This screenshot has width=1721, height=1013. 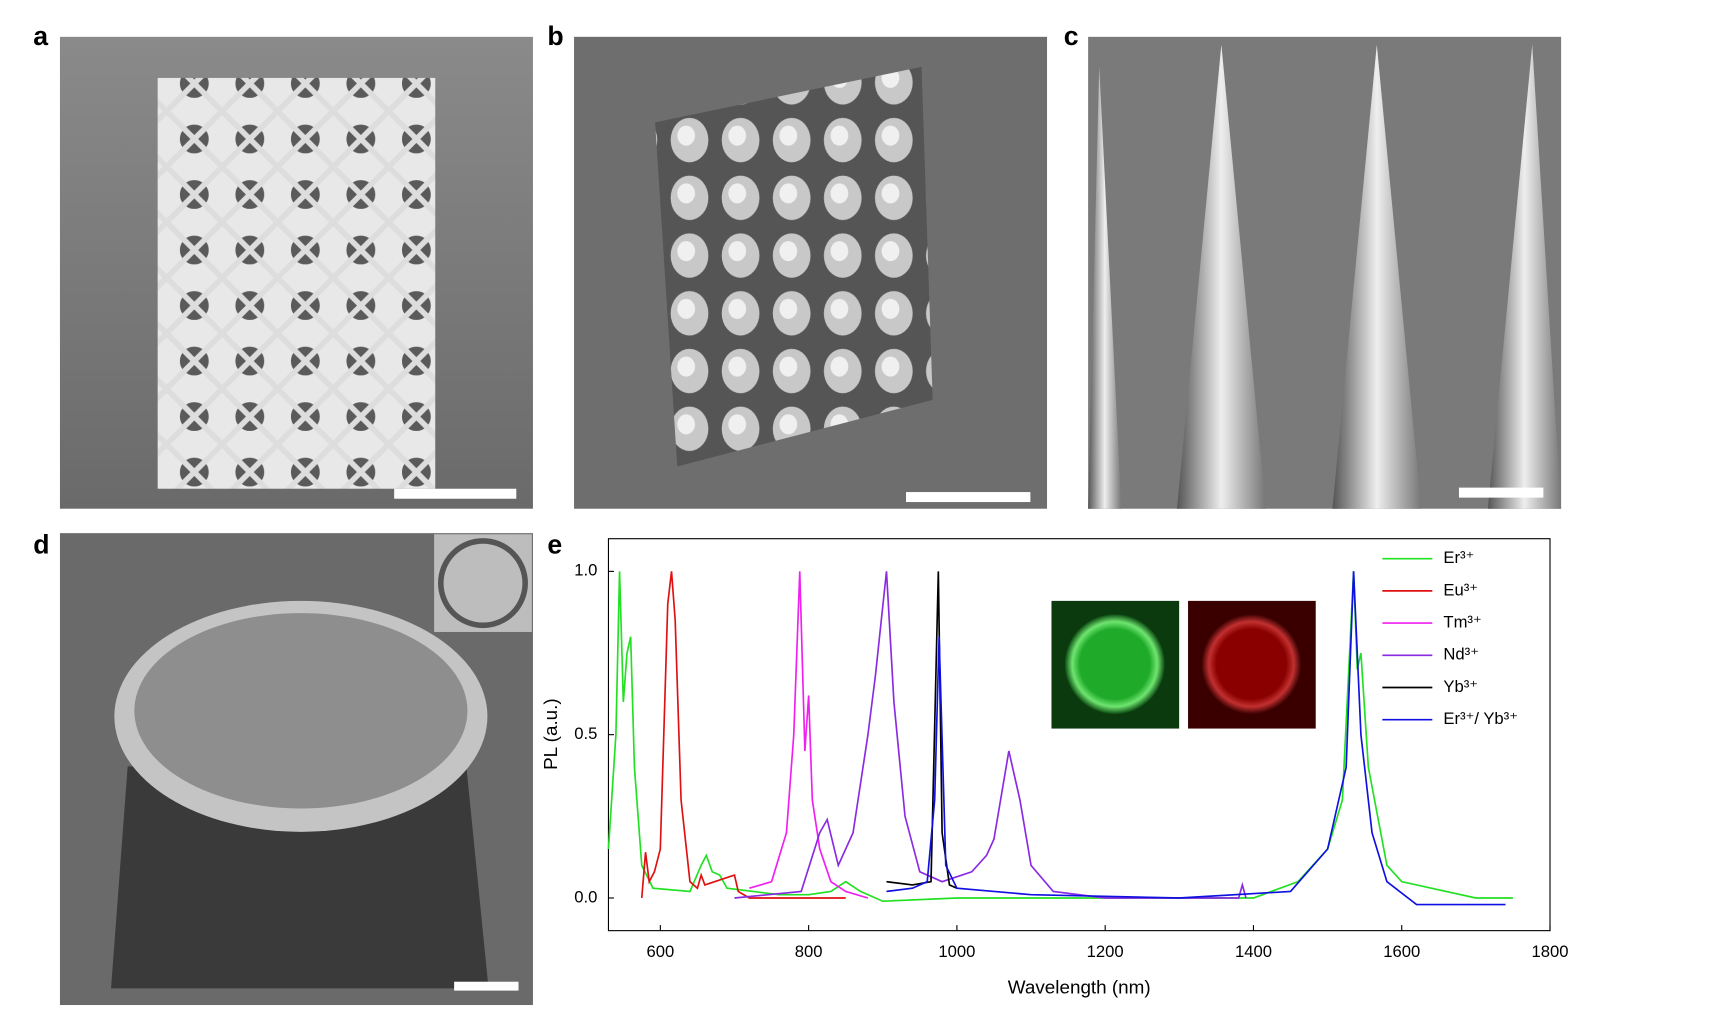 What do you see at coordinates (585, 896) in the screenshot?
I see `y-tick-label: 0.0` at bounding box center [585, 896].